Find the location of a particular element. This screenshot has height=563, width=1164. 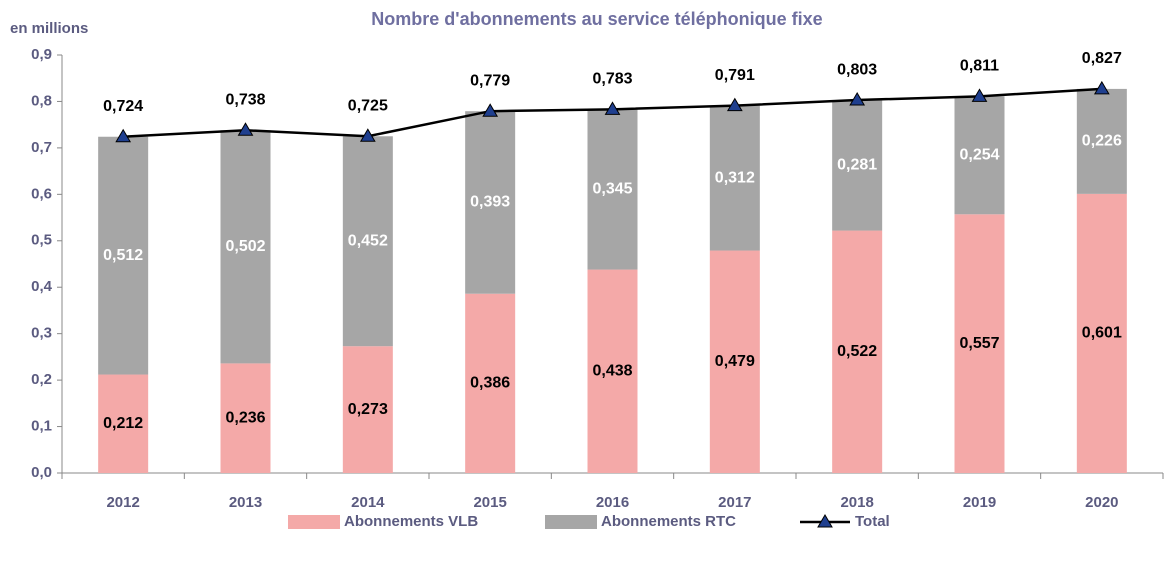

bar-value-label: 0,312 is located at coordinates (735, 177).